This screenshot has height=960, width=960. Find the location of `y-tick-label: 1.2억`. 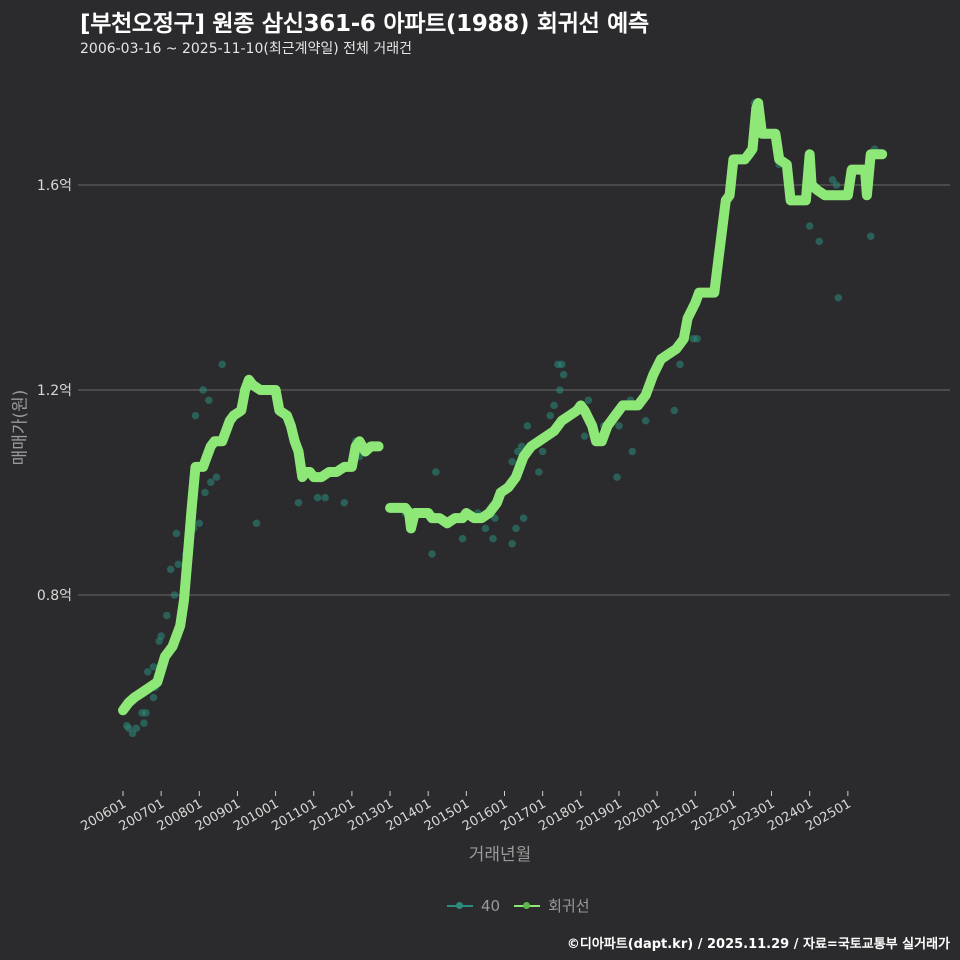

y-tick-label: 1.2억 is located at coordinates (54, 391).